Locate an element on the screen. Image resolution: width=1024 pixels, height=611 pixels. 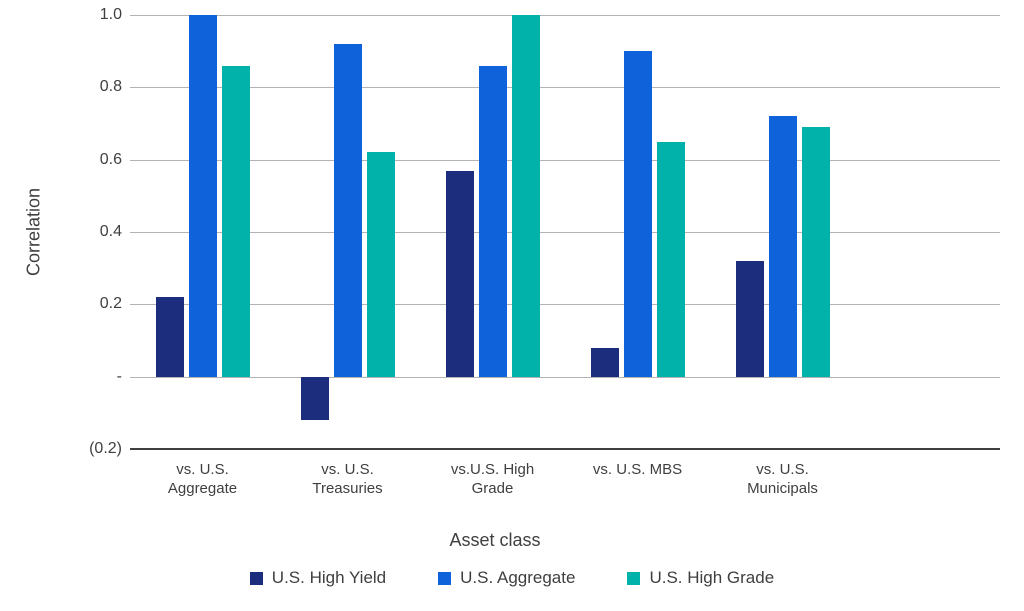
legend-label: U.S. Aggregate is located at coordinates (518, 577).